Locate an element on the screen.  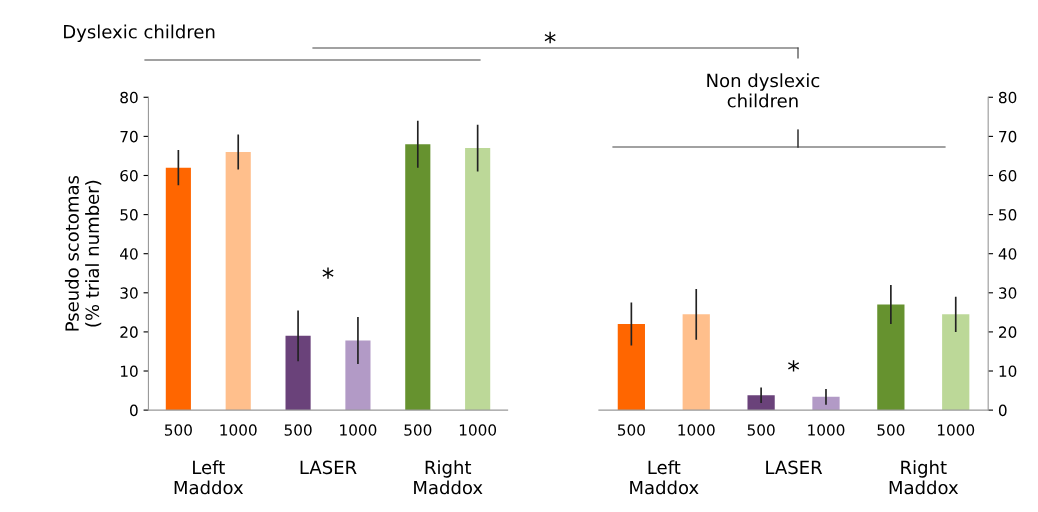
y-axis-title: Pseudo scotomas (% trial number) is located at coordinates (83, 253).